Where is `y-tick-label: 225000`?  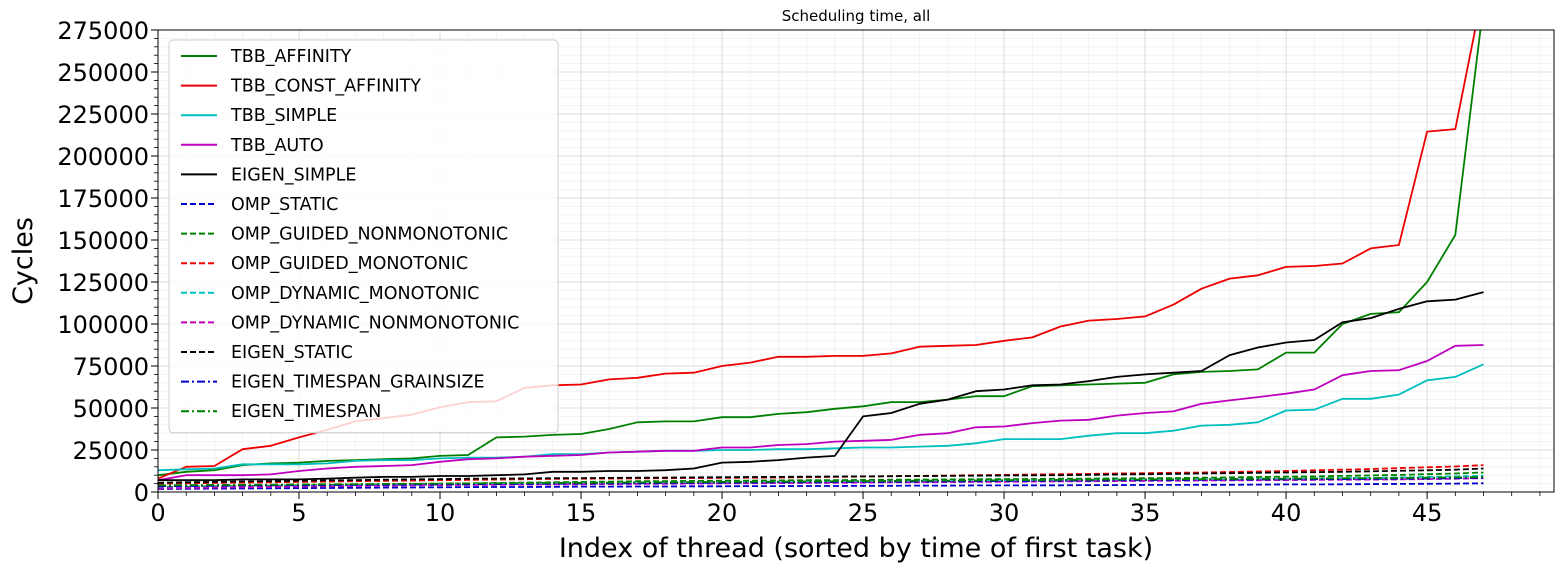
y-tick-label: 225000 is located at coordinates (103, 115).